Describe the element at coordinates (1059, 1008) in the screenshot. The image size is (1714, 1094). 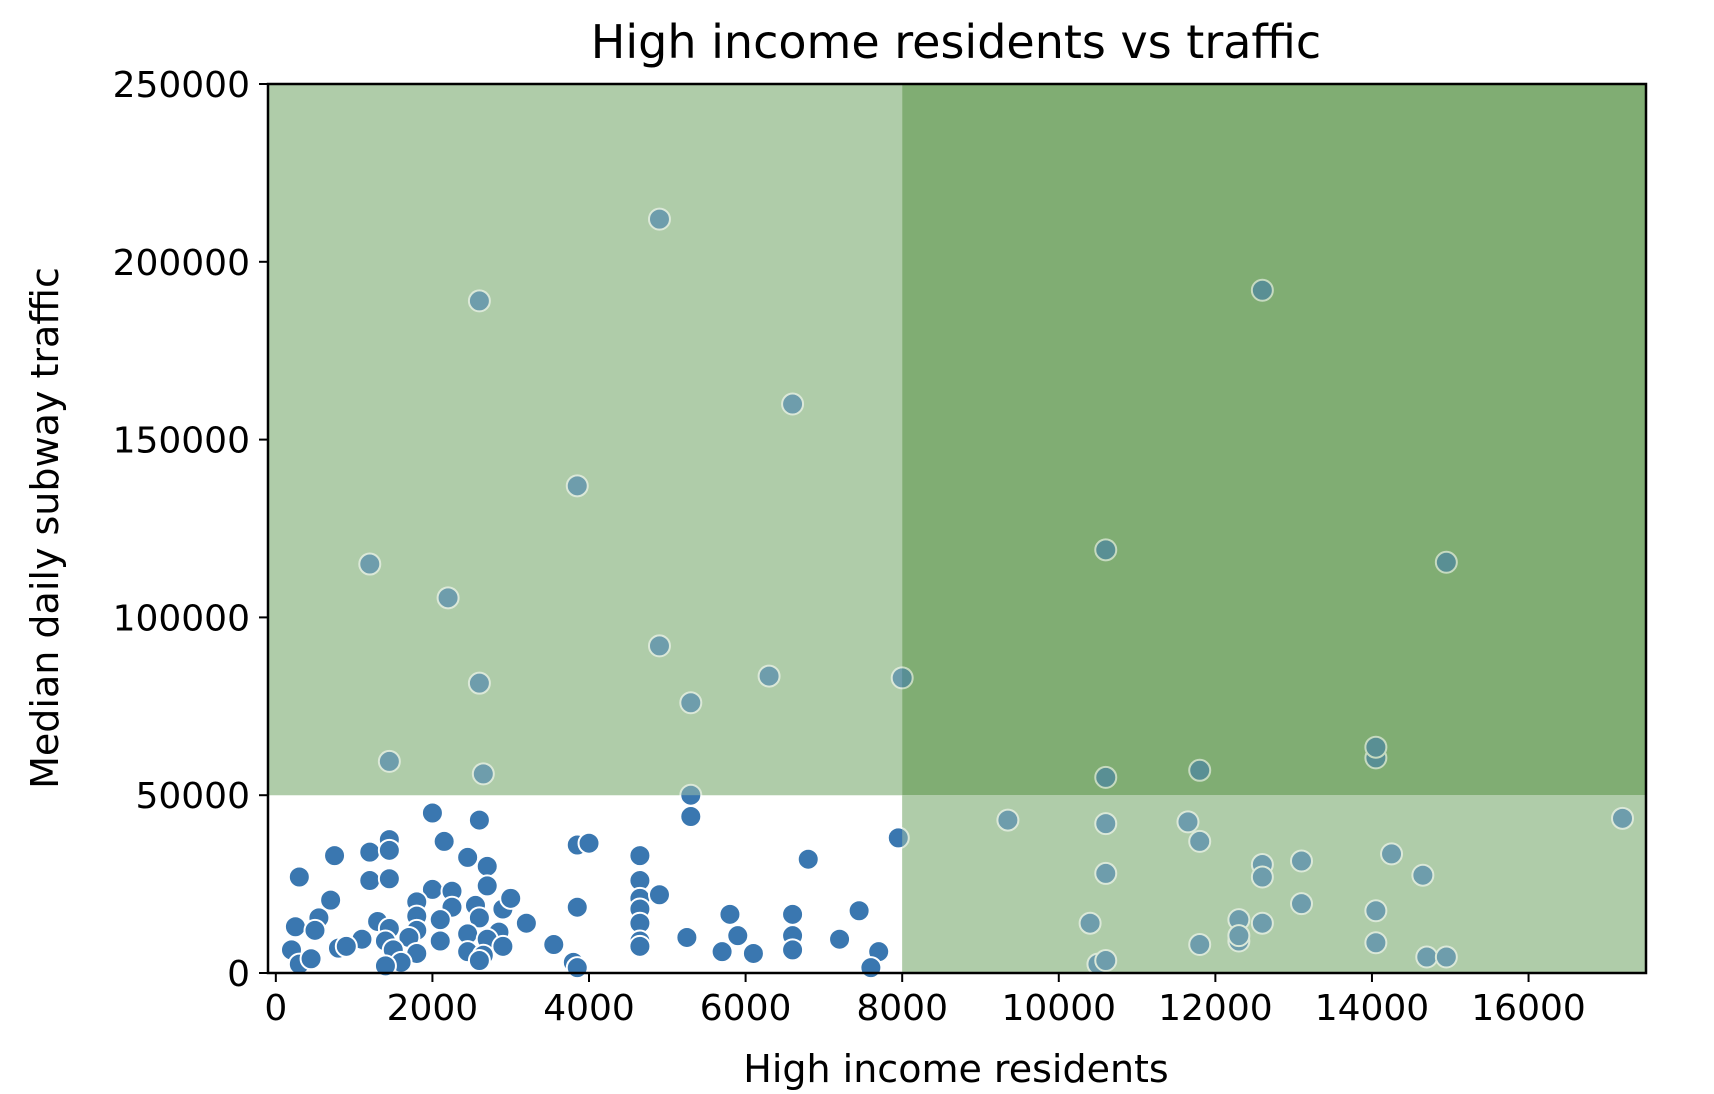
I see `x-tick-label: 10000` at that location.